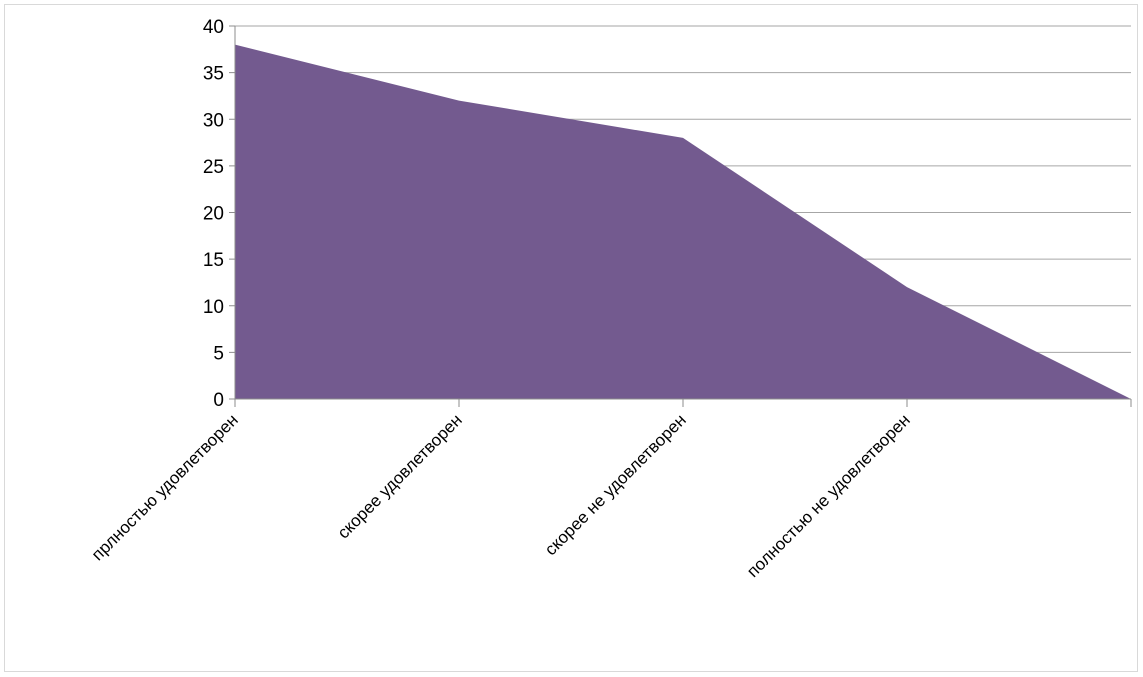 Image resolution: width=1143 pixels, height=677 pixels. Describe the element at coordinates (213, 27) in the screenshot. I see `y-tick-label: 40` at that location.